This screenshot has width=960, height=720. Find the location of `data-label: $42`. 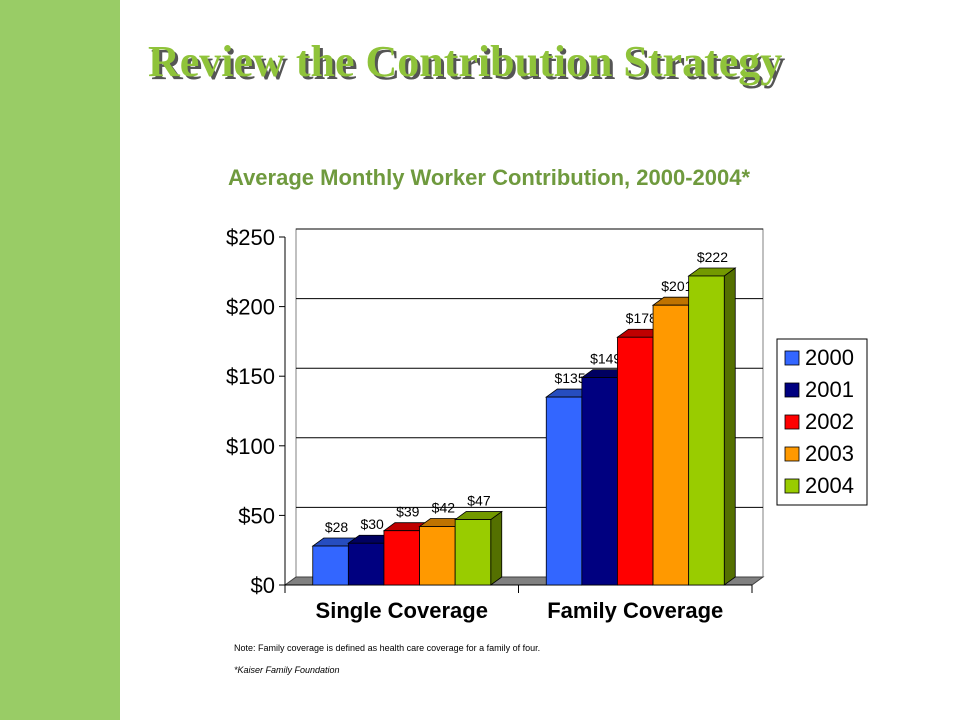

data-label: $42 is located at coordinates (444, 508).